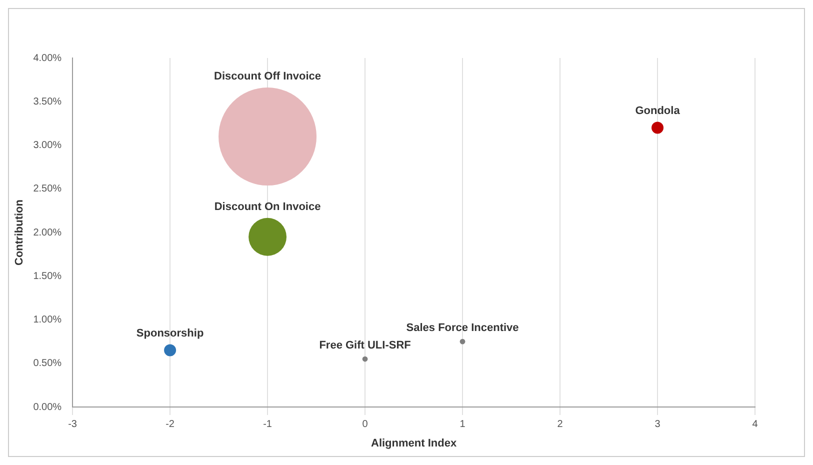  What do you see at coordinates (267, 424) in the screenshot?
I see `x-tick-label: -1` at bounding box center [267, 424].